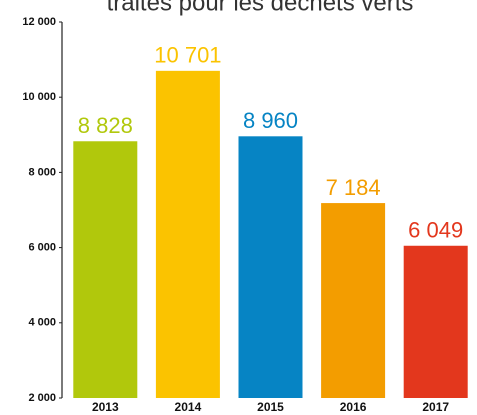 Image resolution: width=477 pixels, height=415 pixels. Describe the element at coordinates (42, 172) in the screenshot. I see `y-tick-label: 8 000` at that location.